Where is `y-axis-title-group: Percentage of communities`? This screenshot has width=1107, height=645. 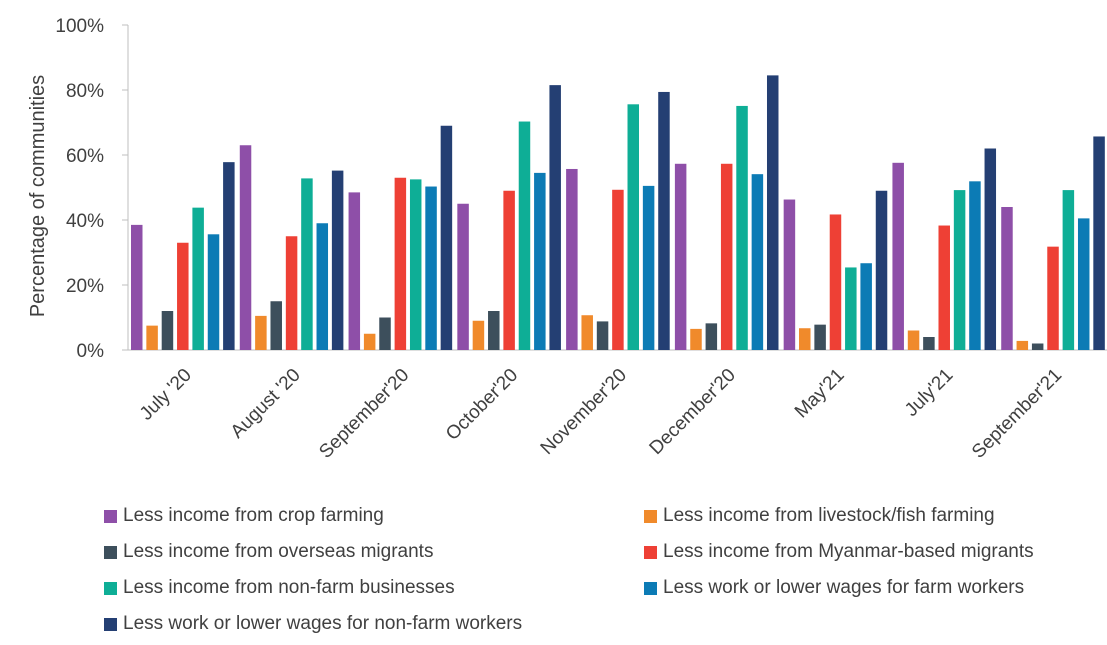 y-axis-title-group: Percentage of communities is located at coordinates (38, 196).